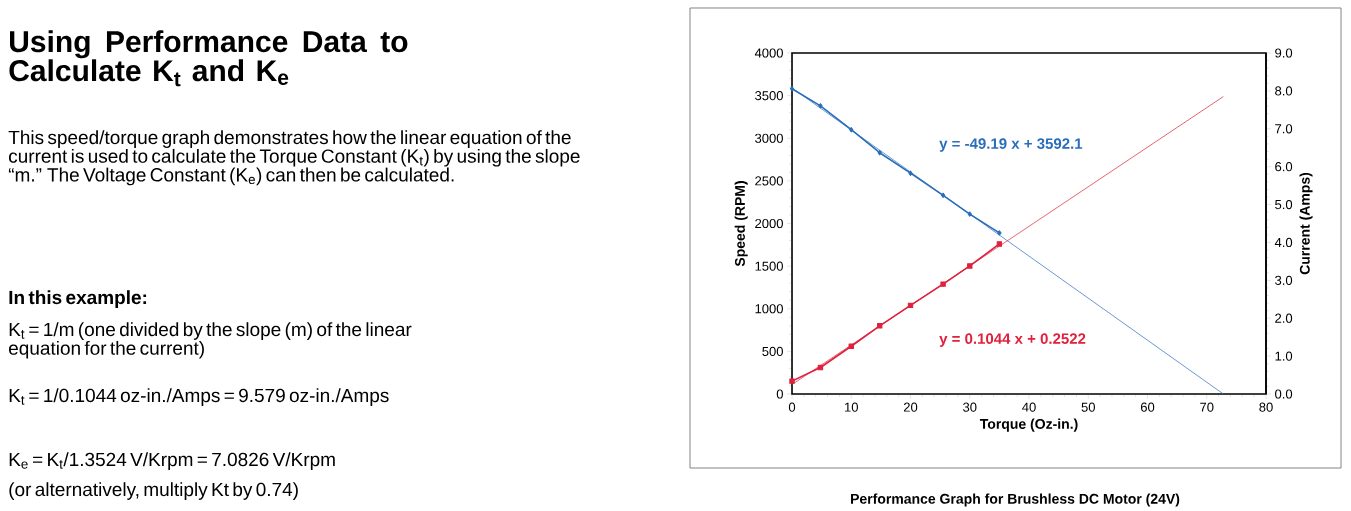 The height and width of the screenshot is (511, 1351). What do you see at coordinates (1266, 407) in the screenshot?
I see `x-tick-label: 80` at bounding box center [1266, 407].